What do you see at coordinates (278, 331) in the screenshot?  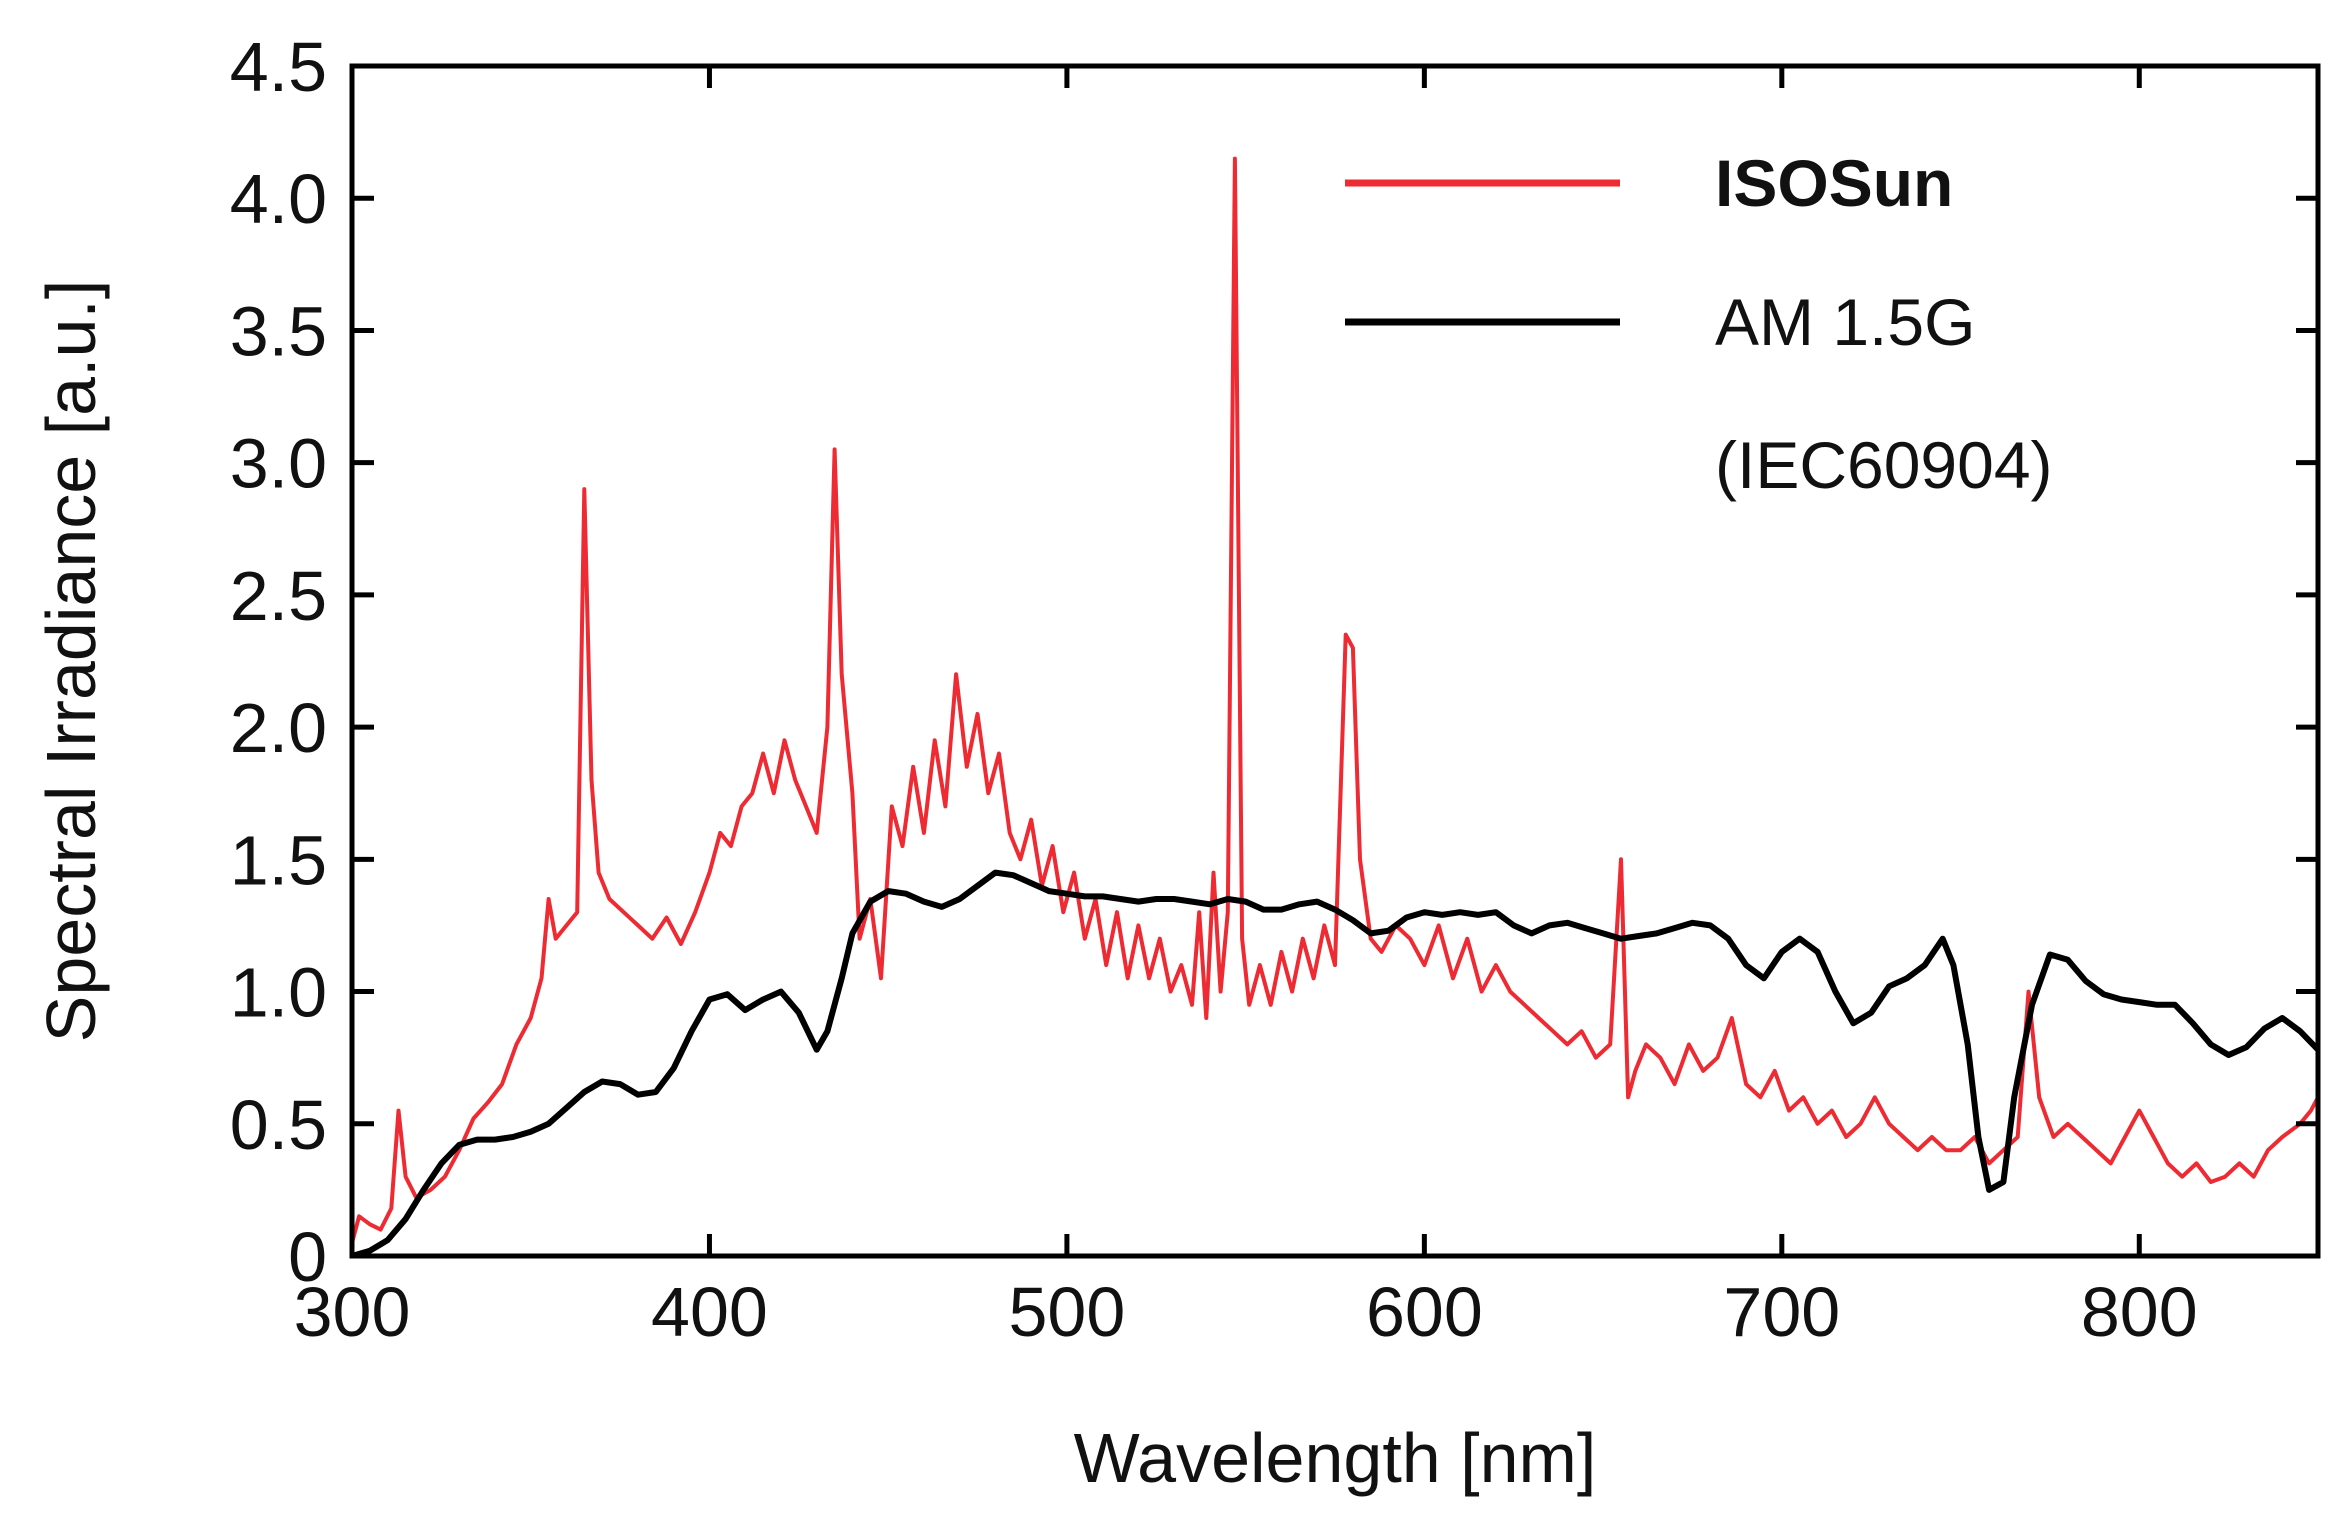 I see `y-tick-label: 3.5` at bounding box center [278, 331].